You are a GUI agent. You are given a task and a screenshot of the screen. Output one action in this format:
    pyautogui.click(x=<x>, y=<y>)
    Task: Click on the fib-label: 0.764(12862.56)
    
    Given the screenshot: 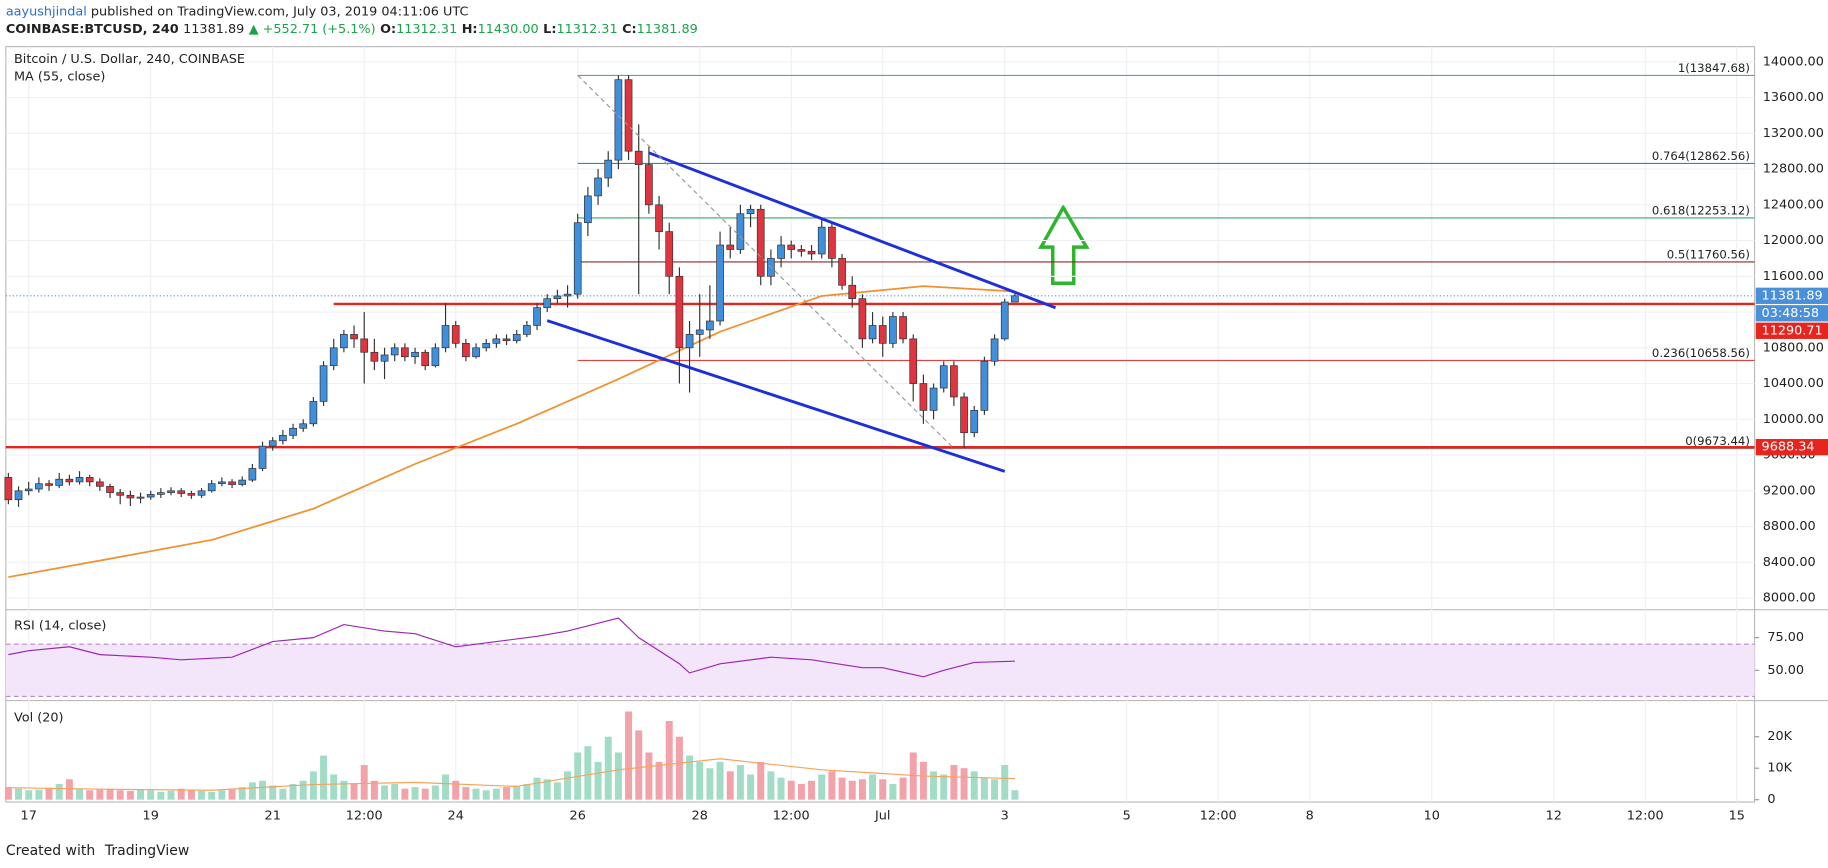 What is the action you would take?
    pyautogui.click(x=1701, y=156)
    